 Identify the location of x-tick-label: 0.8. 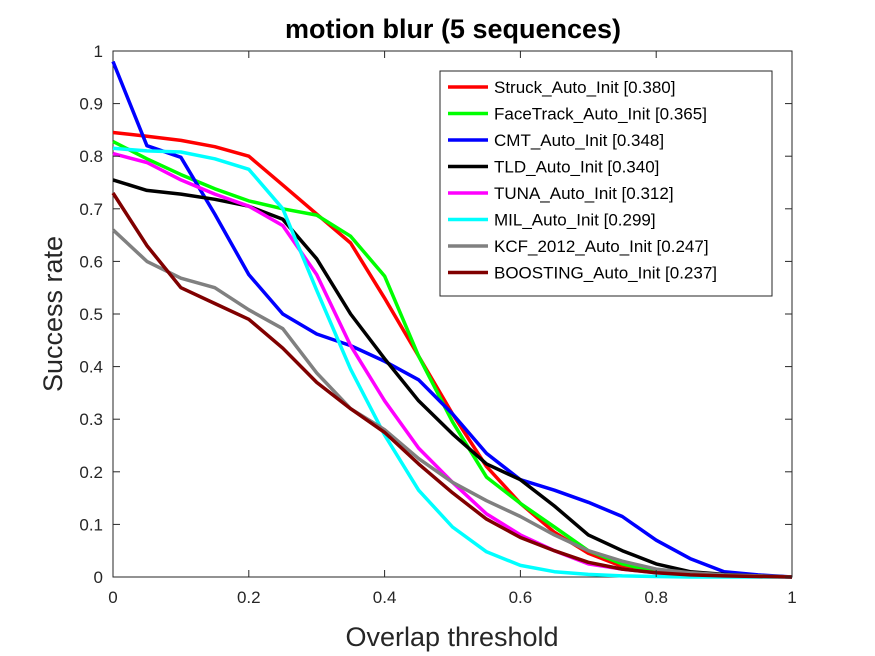
(656, 597).